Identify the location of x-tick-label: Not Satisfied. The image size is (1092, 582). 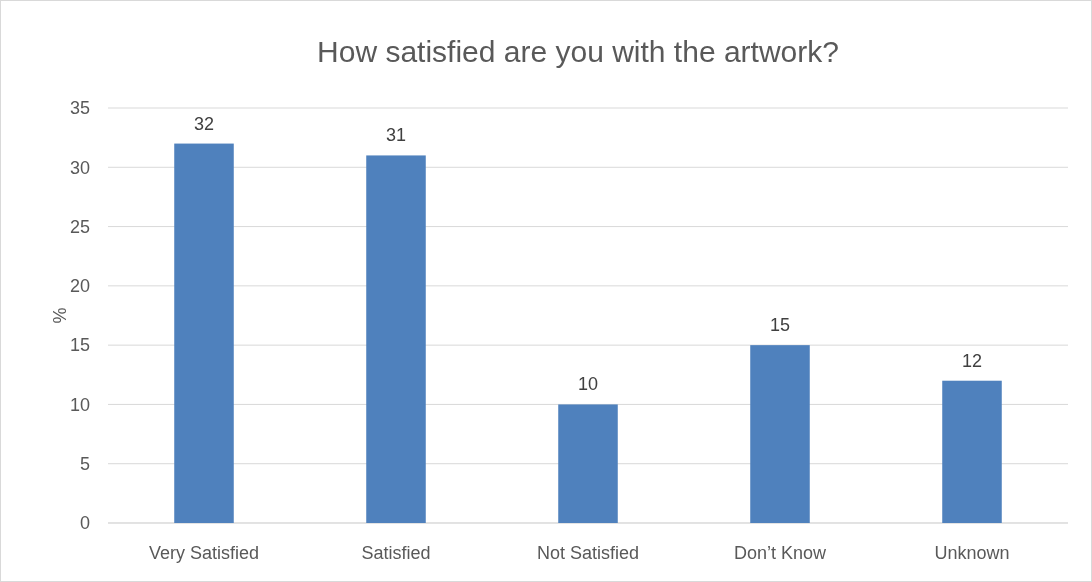
(588, 553).